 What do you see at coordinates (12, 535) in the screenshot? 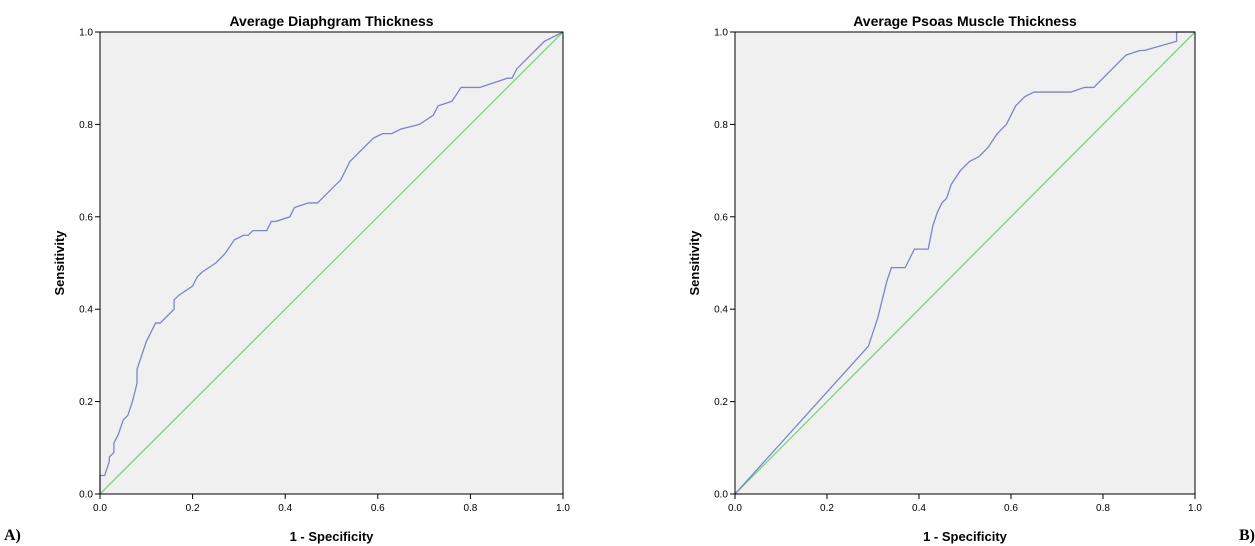
I see `panel-label: A)` at bounding box center [12, 535].